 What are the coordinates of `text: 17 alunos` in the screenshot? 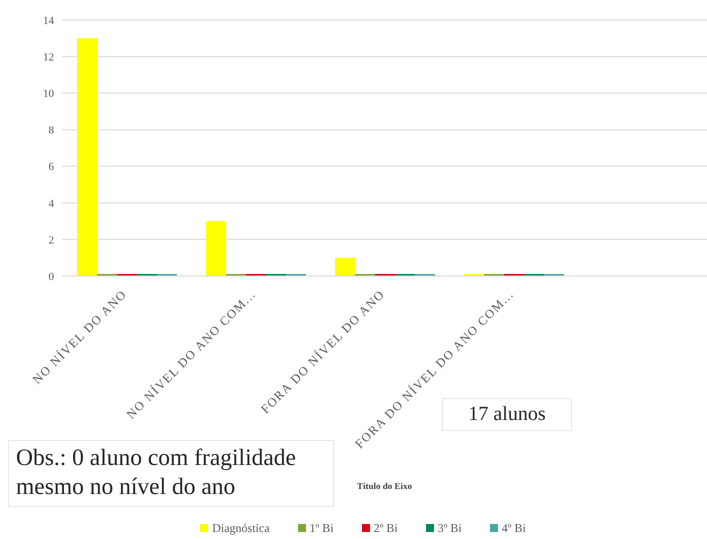 It's located at (507, 414).